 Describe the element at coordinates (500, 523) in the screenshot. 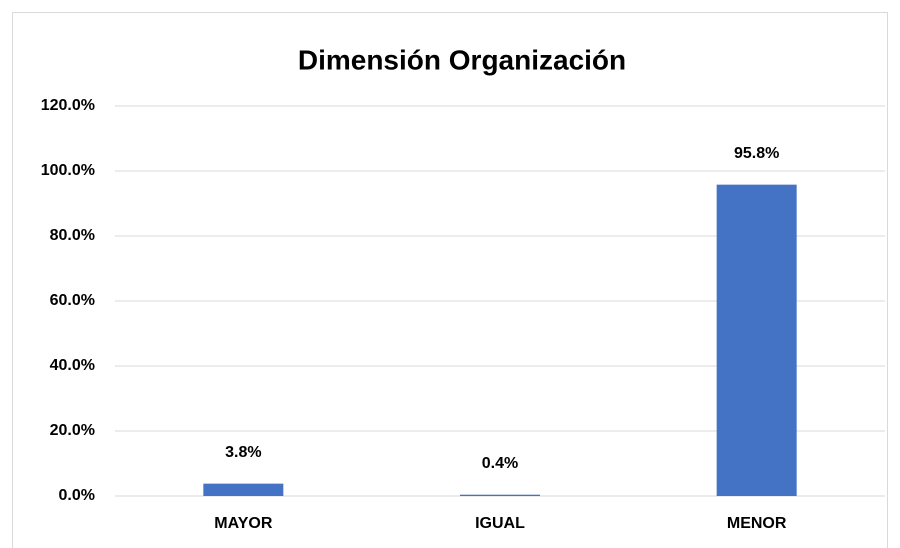

I see `x-tick-label: IGUAL` at that location.